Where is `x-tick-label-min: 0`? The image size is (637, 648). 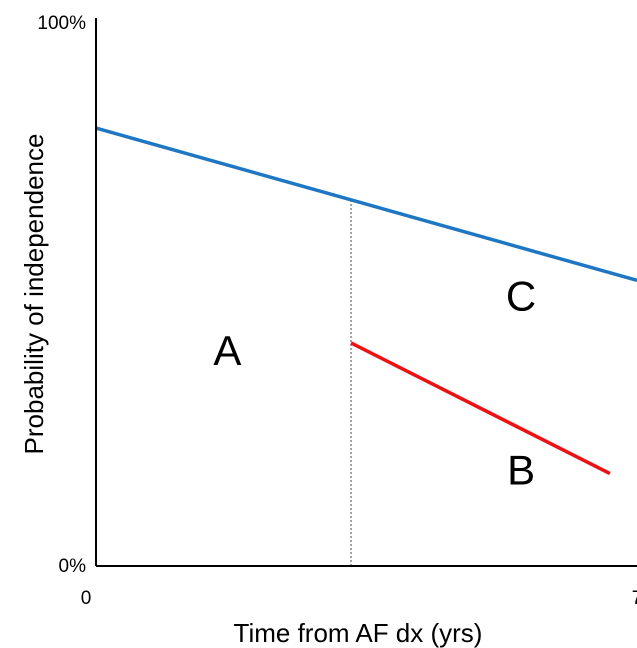
x-tick-label-min: 0 is located at coordinates (86, 598).